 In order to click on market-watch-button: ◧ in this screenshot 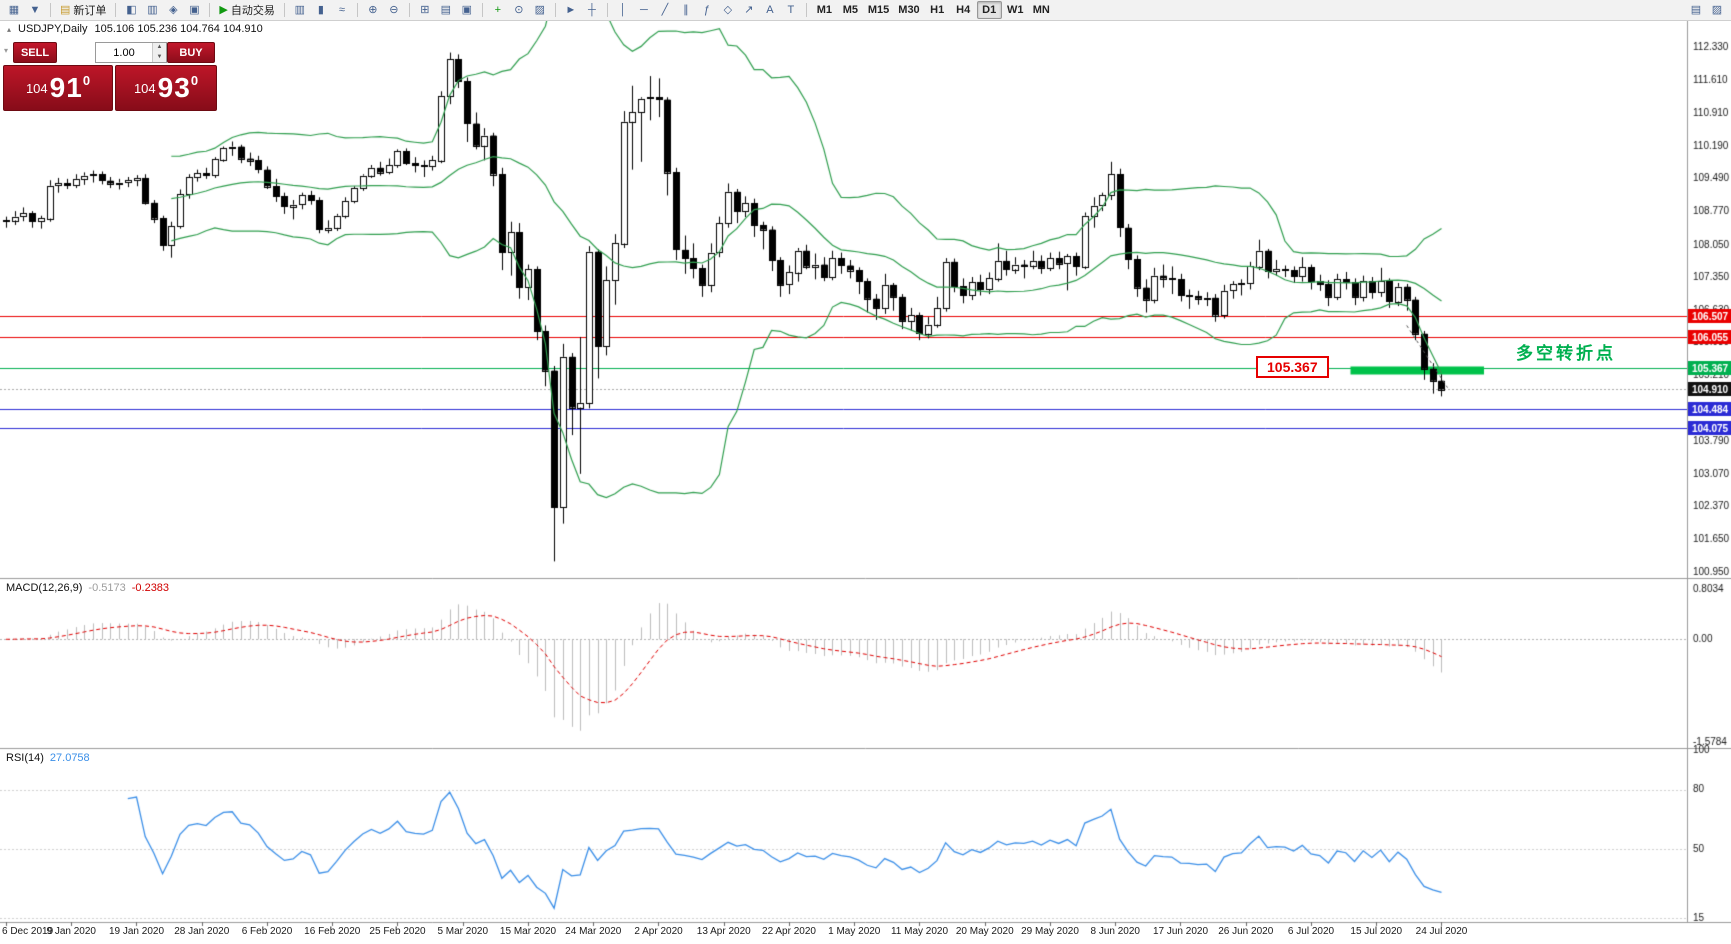, I will do `click(131, 10)`.